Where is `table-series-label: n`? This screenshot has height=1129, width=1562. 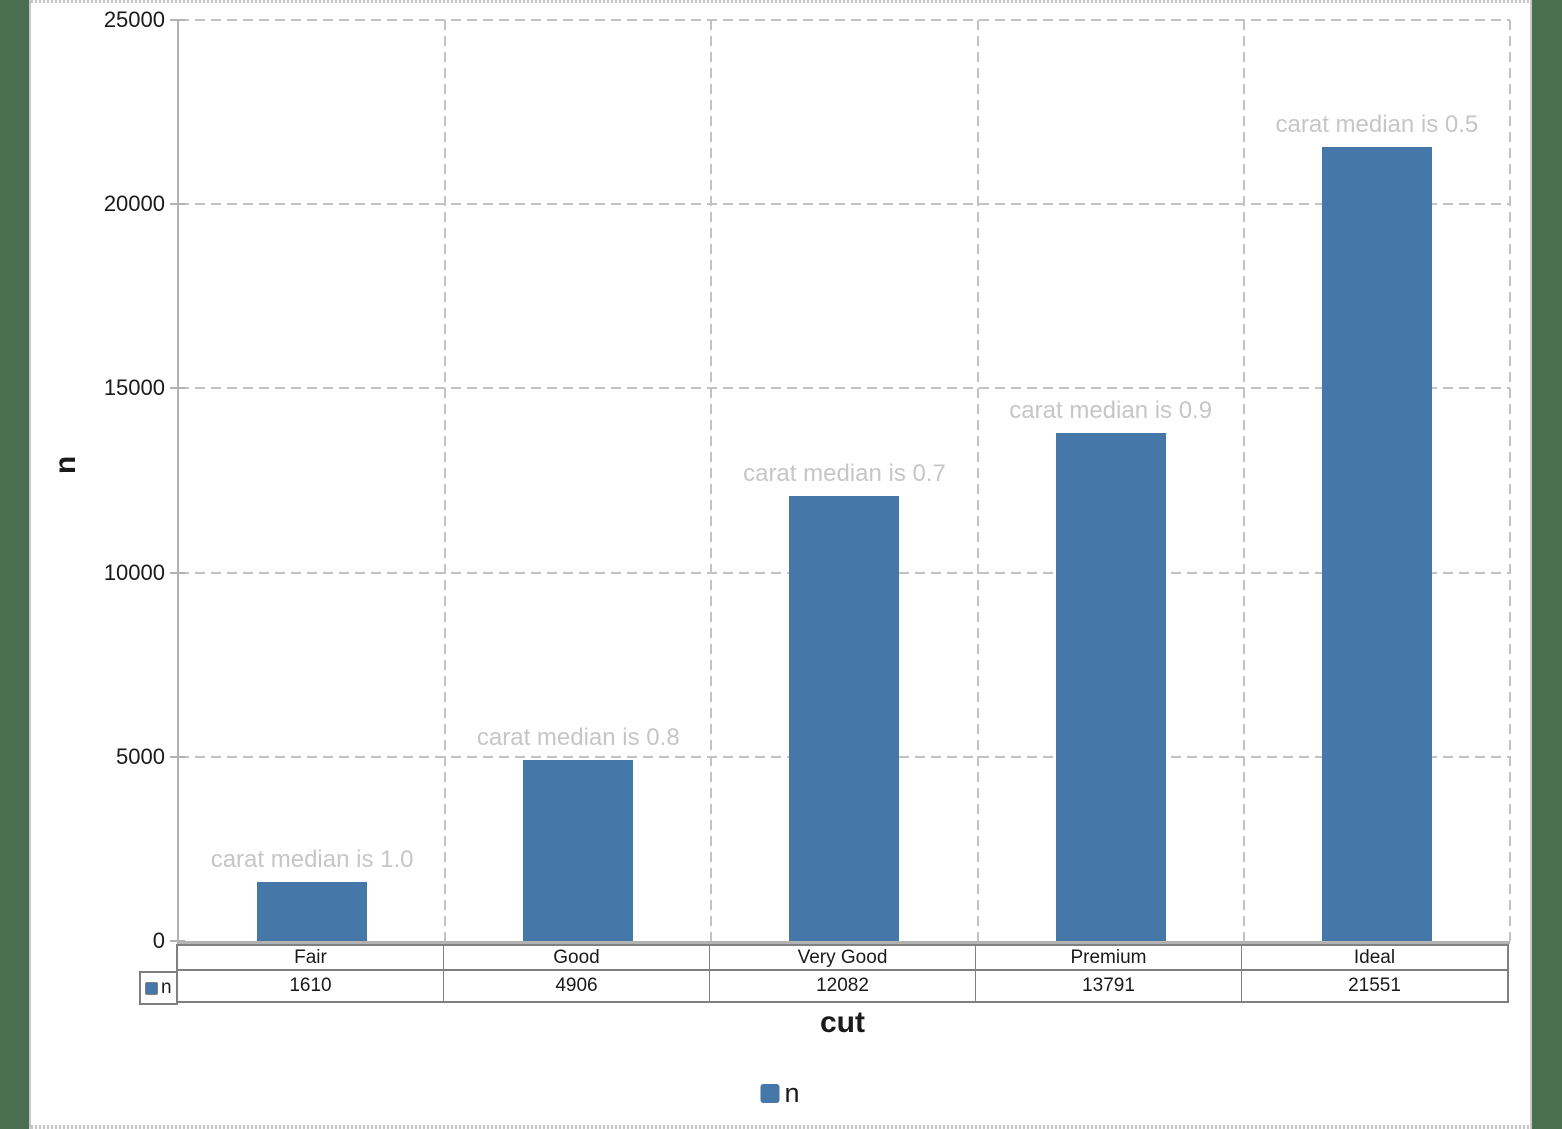
table-series-label: n is located at coordinates (166, 987).